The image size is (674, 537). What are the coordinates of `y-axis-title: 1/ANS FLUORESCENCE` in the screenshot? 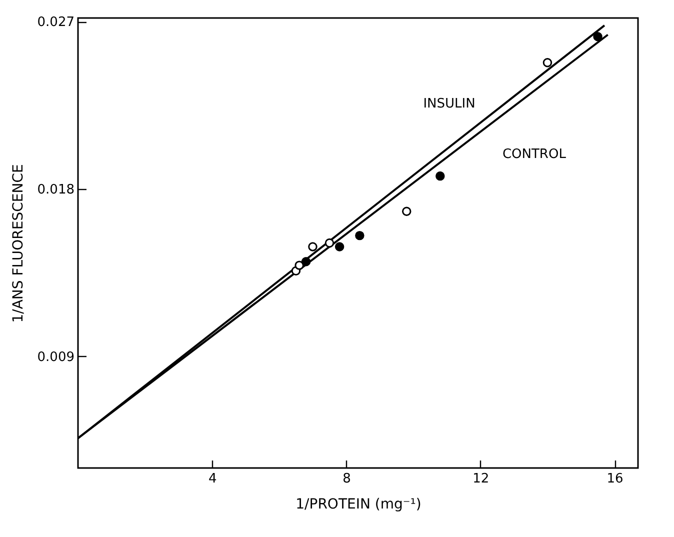 It's located at (18, 243).